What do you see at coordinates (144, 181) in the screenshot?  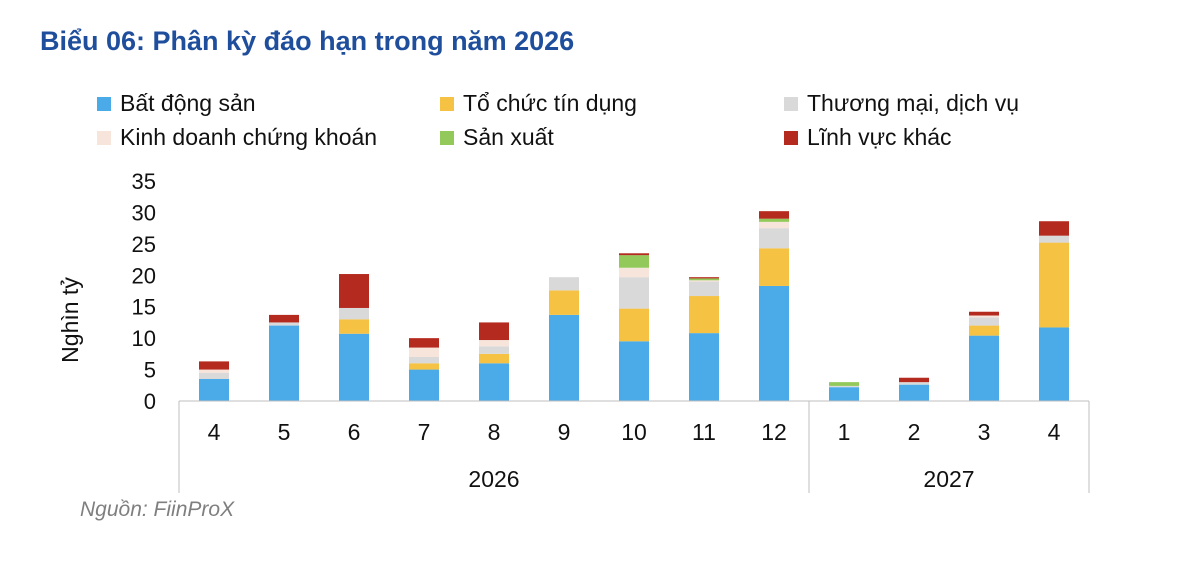 I see `y-tick-label: 35` at bounding box center [144, 181].